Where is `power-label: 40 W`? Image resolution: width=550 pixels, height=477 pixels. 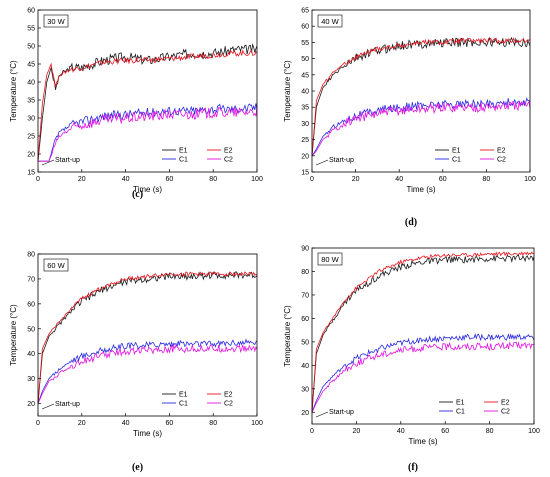 power-label: 40 W is located at coordinates (330, 21).